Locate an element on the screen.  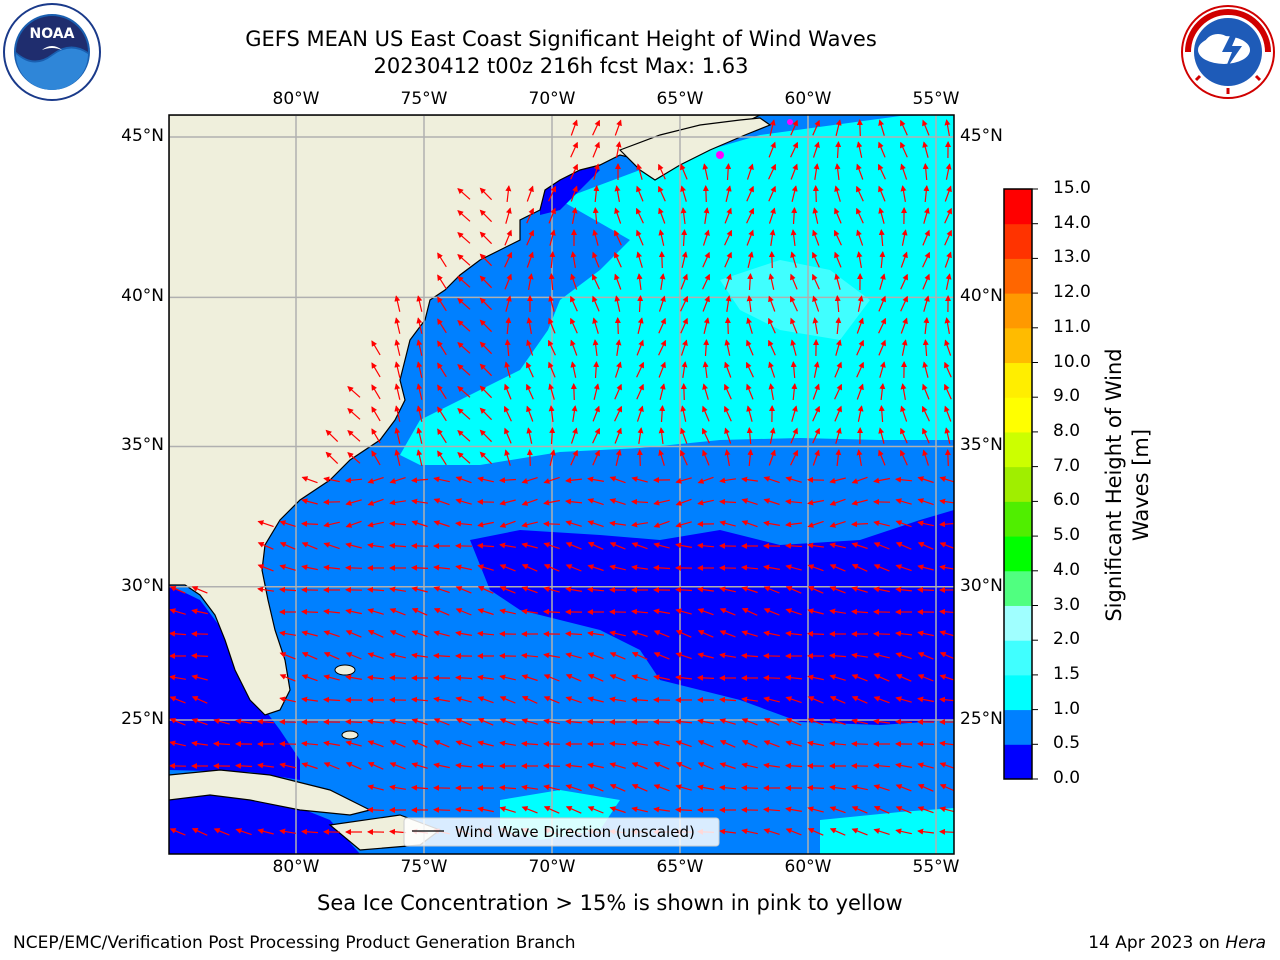
wave-field-0.0-0.5 is located at coordinates (712, 617).